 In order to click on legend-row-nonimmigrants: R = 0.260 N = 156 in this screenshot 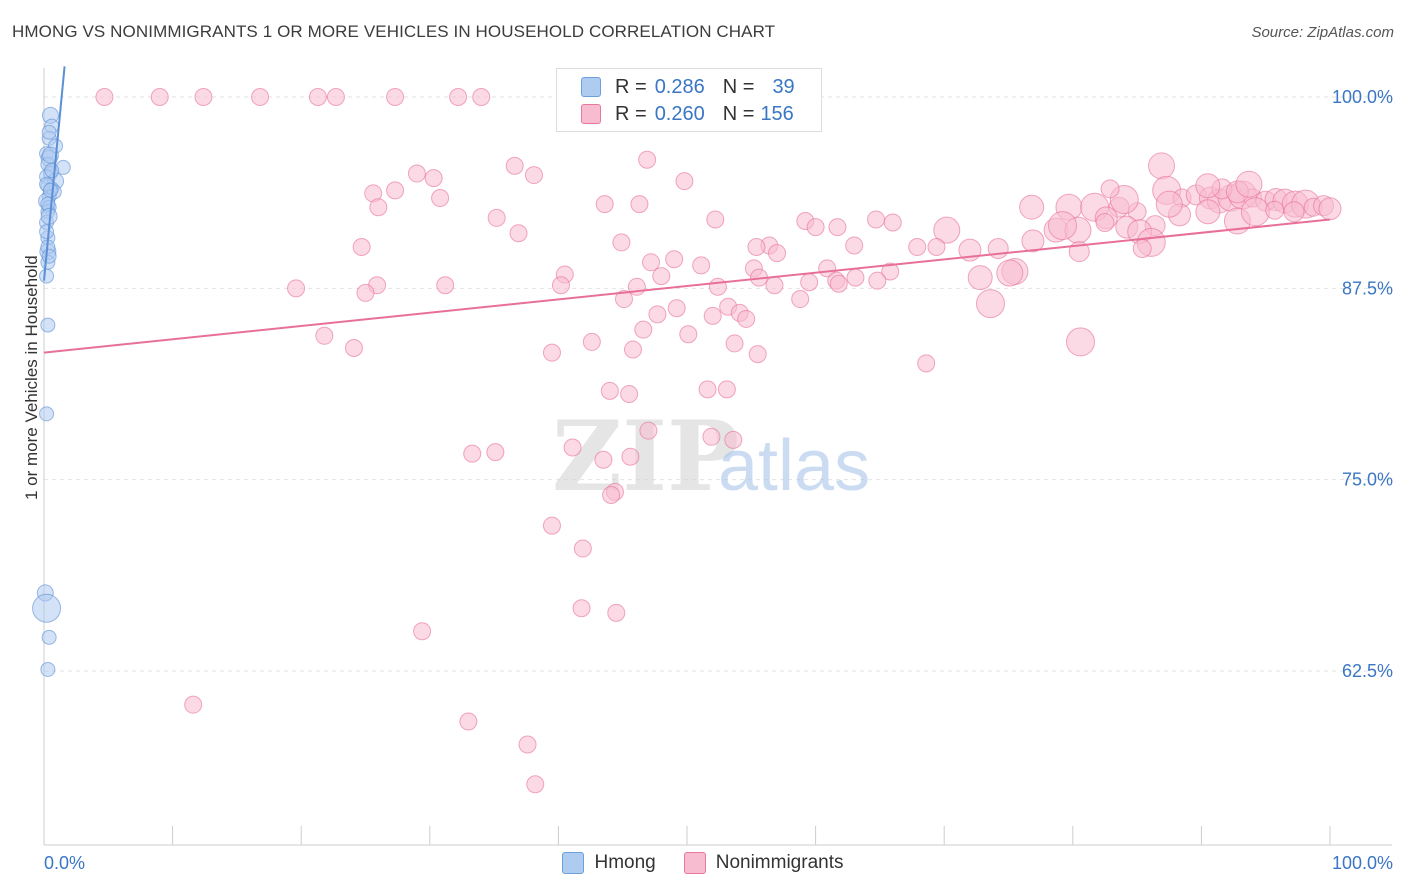, I will do `click(687, 114)`.